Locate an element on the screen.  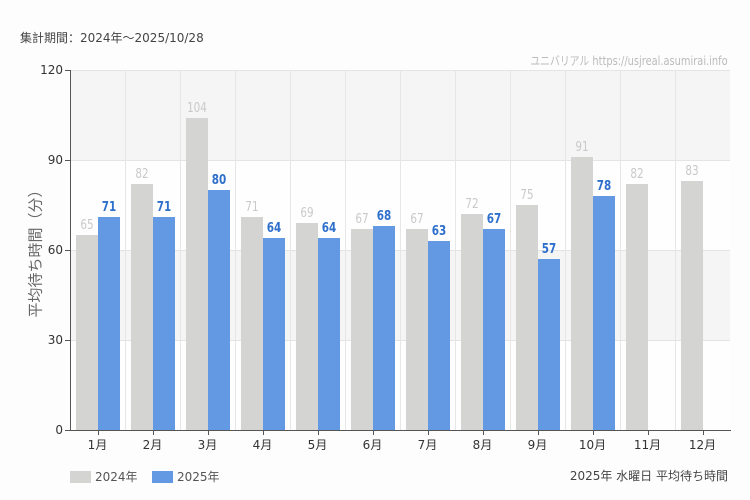
x-axis-line is located at coordinates (400, 430).